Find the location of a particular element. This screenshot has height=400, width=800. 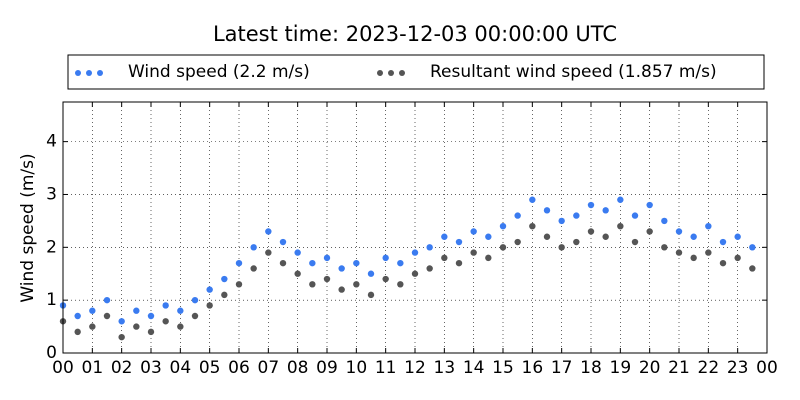

x-tick-label: 23 is located at coordinates (738, 368).